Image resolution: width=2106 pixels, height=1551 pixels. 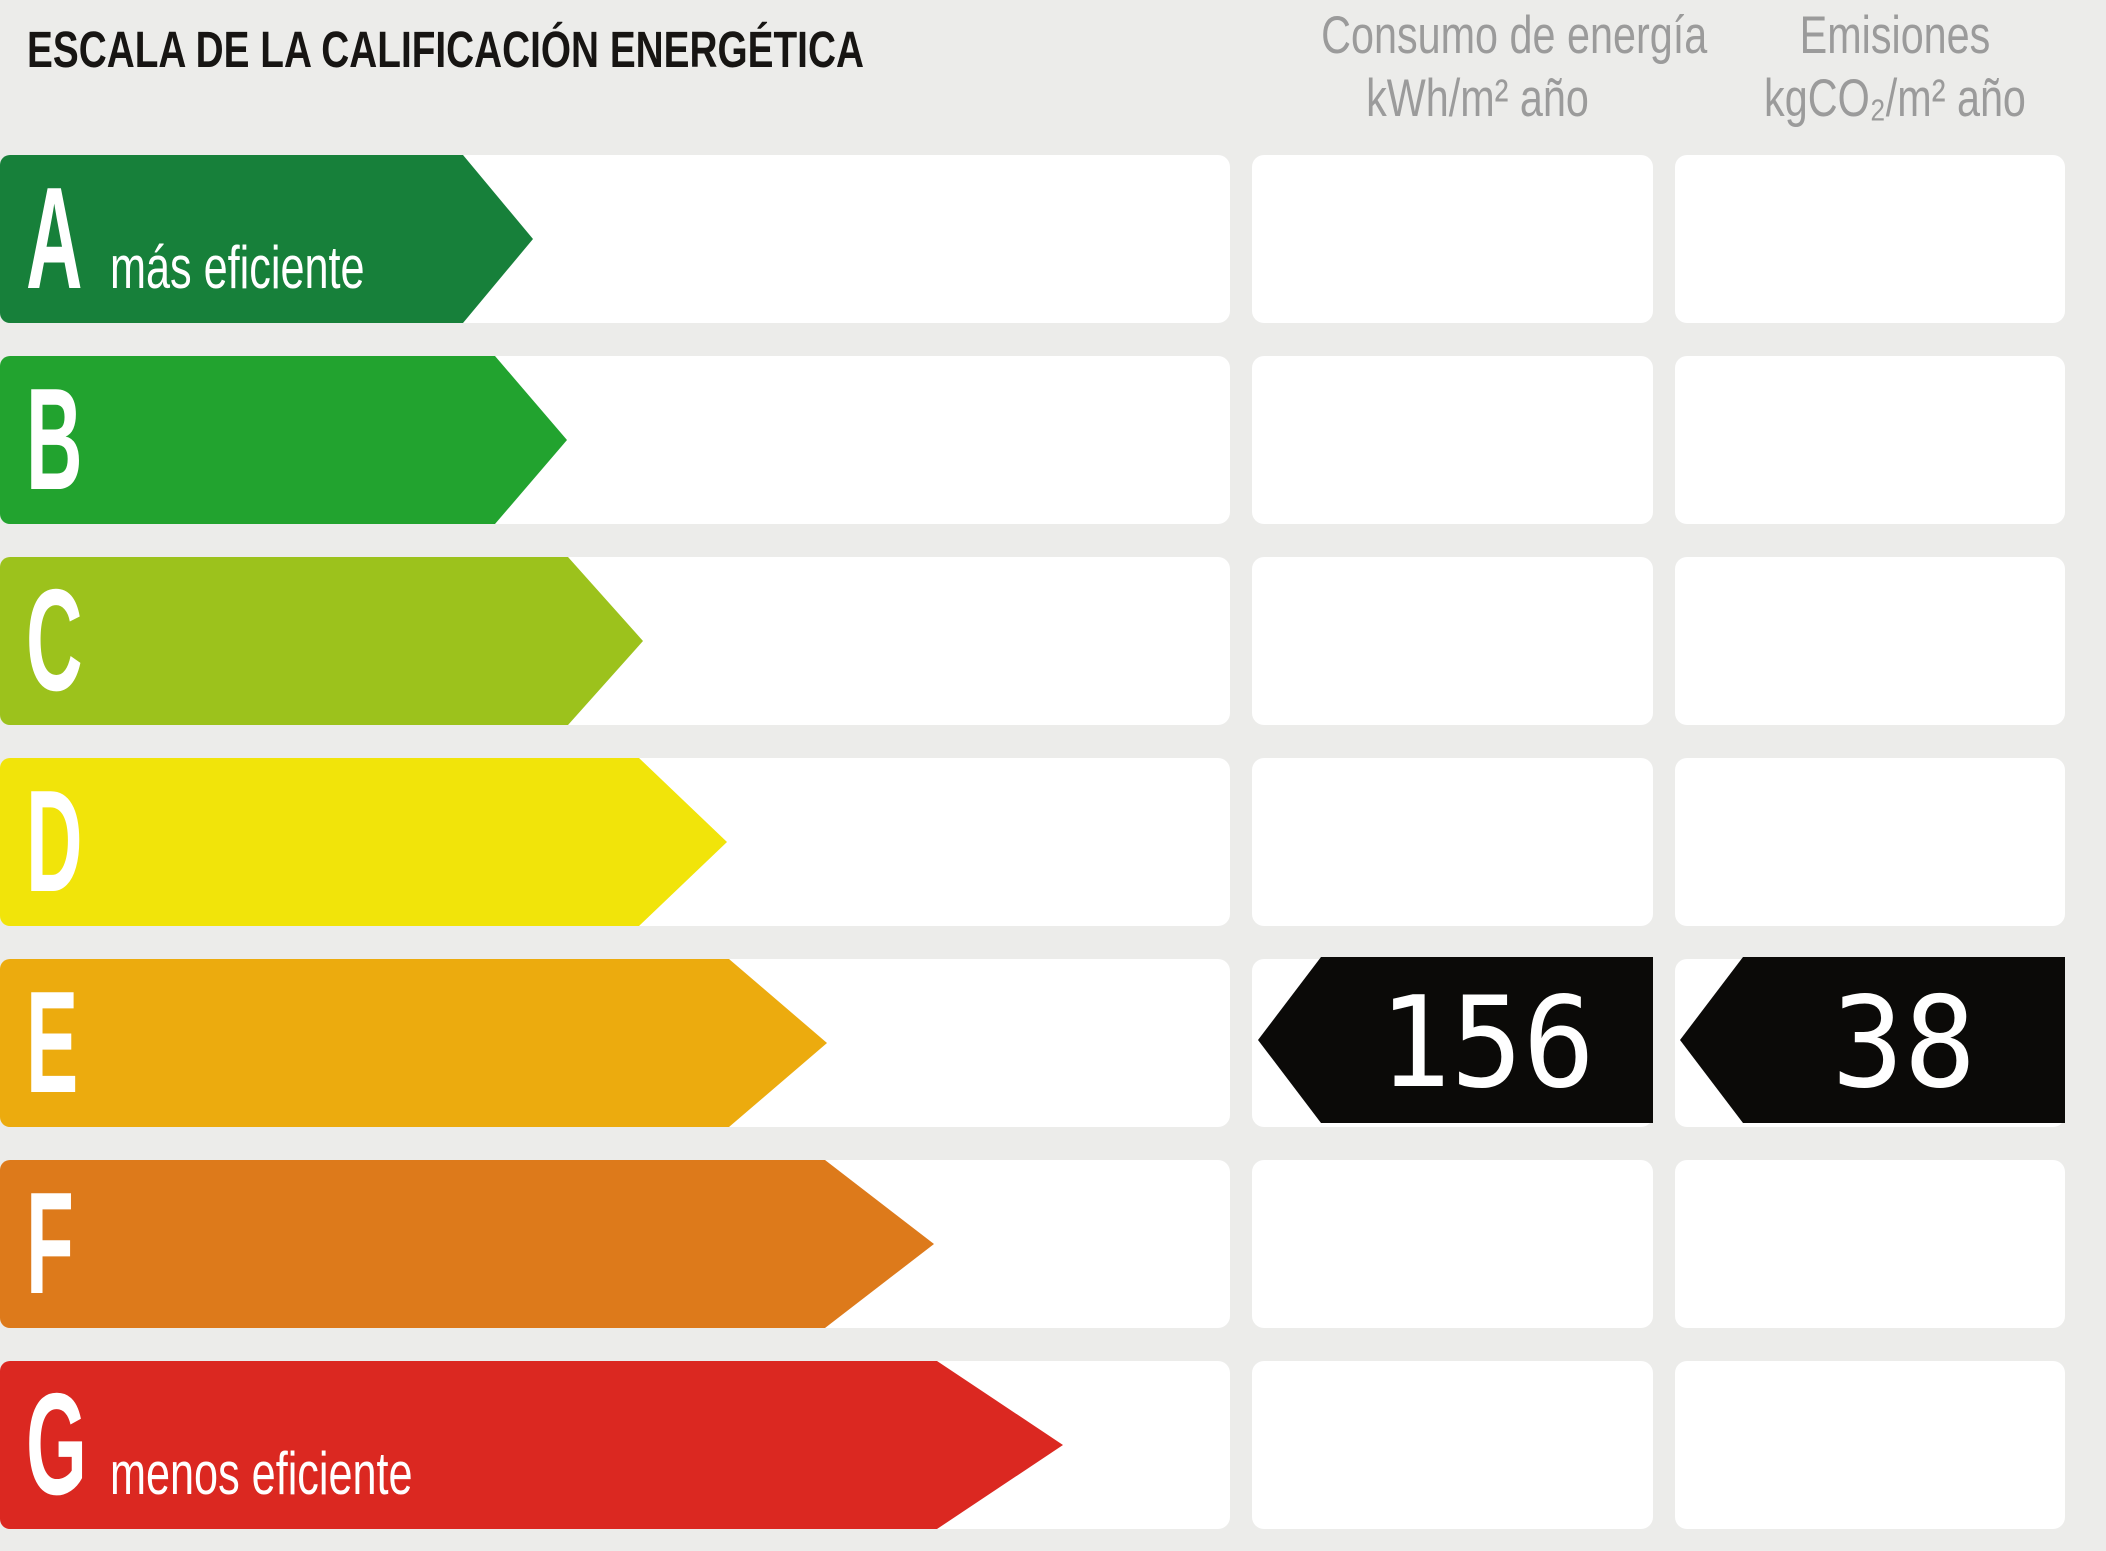 What do you see at coordinates (321, 641) in the screenshot?
I see `rating-arrow-c: C` at bounding box center [321, 641].